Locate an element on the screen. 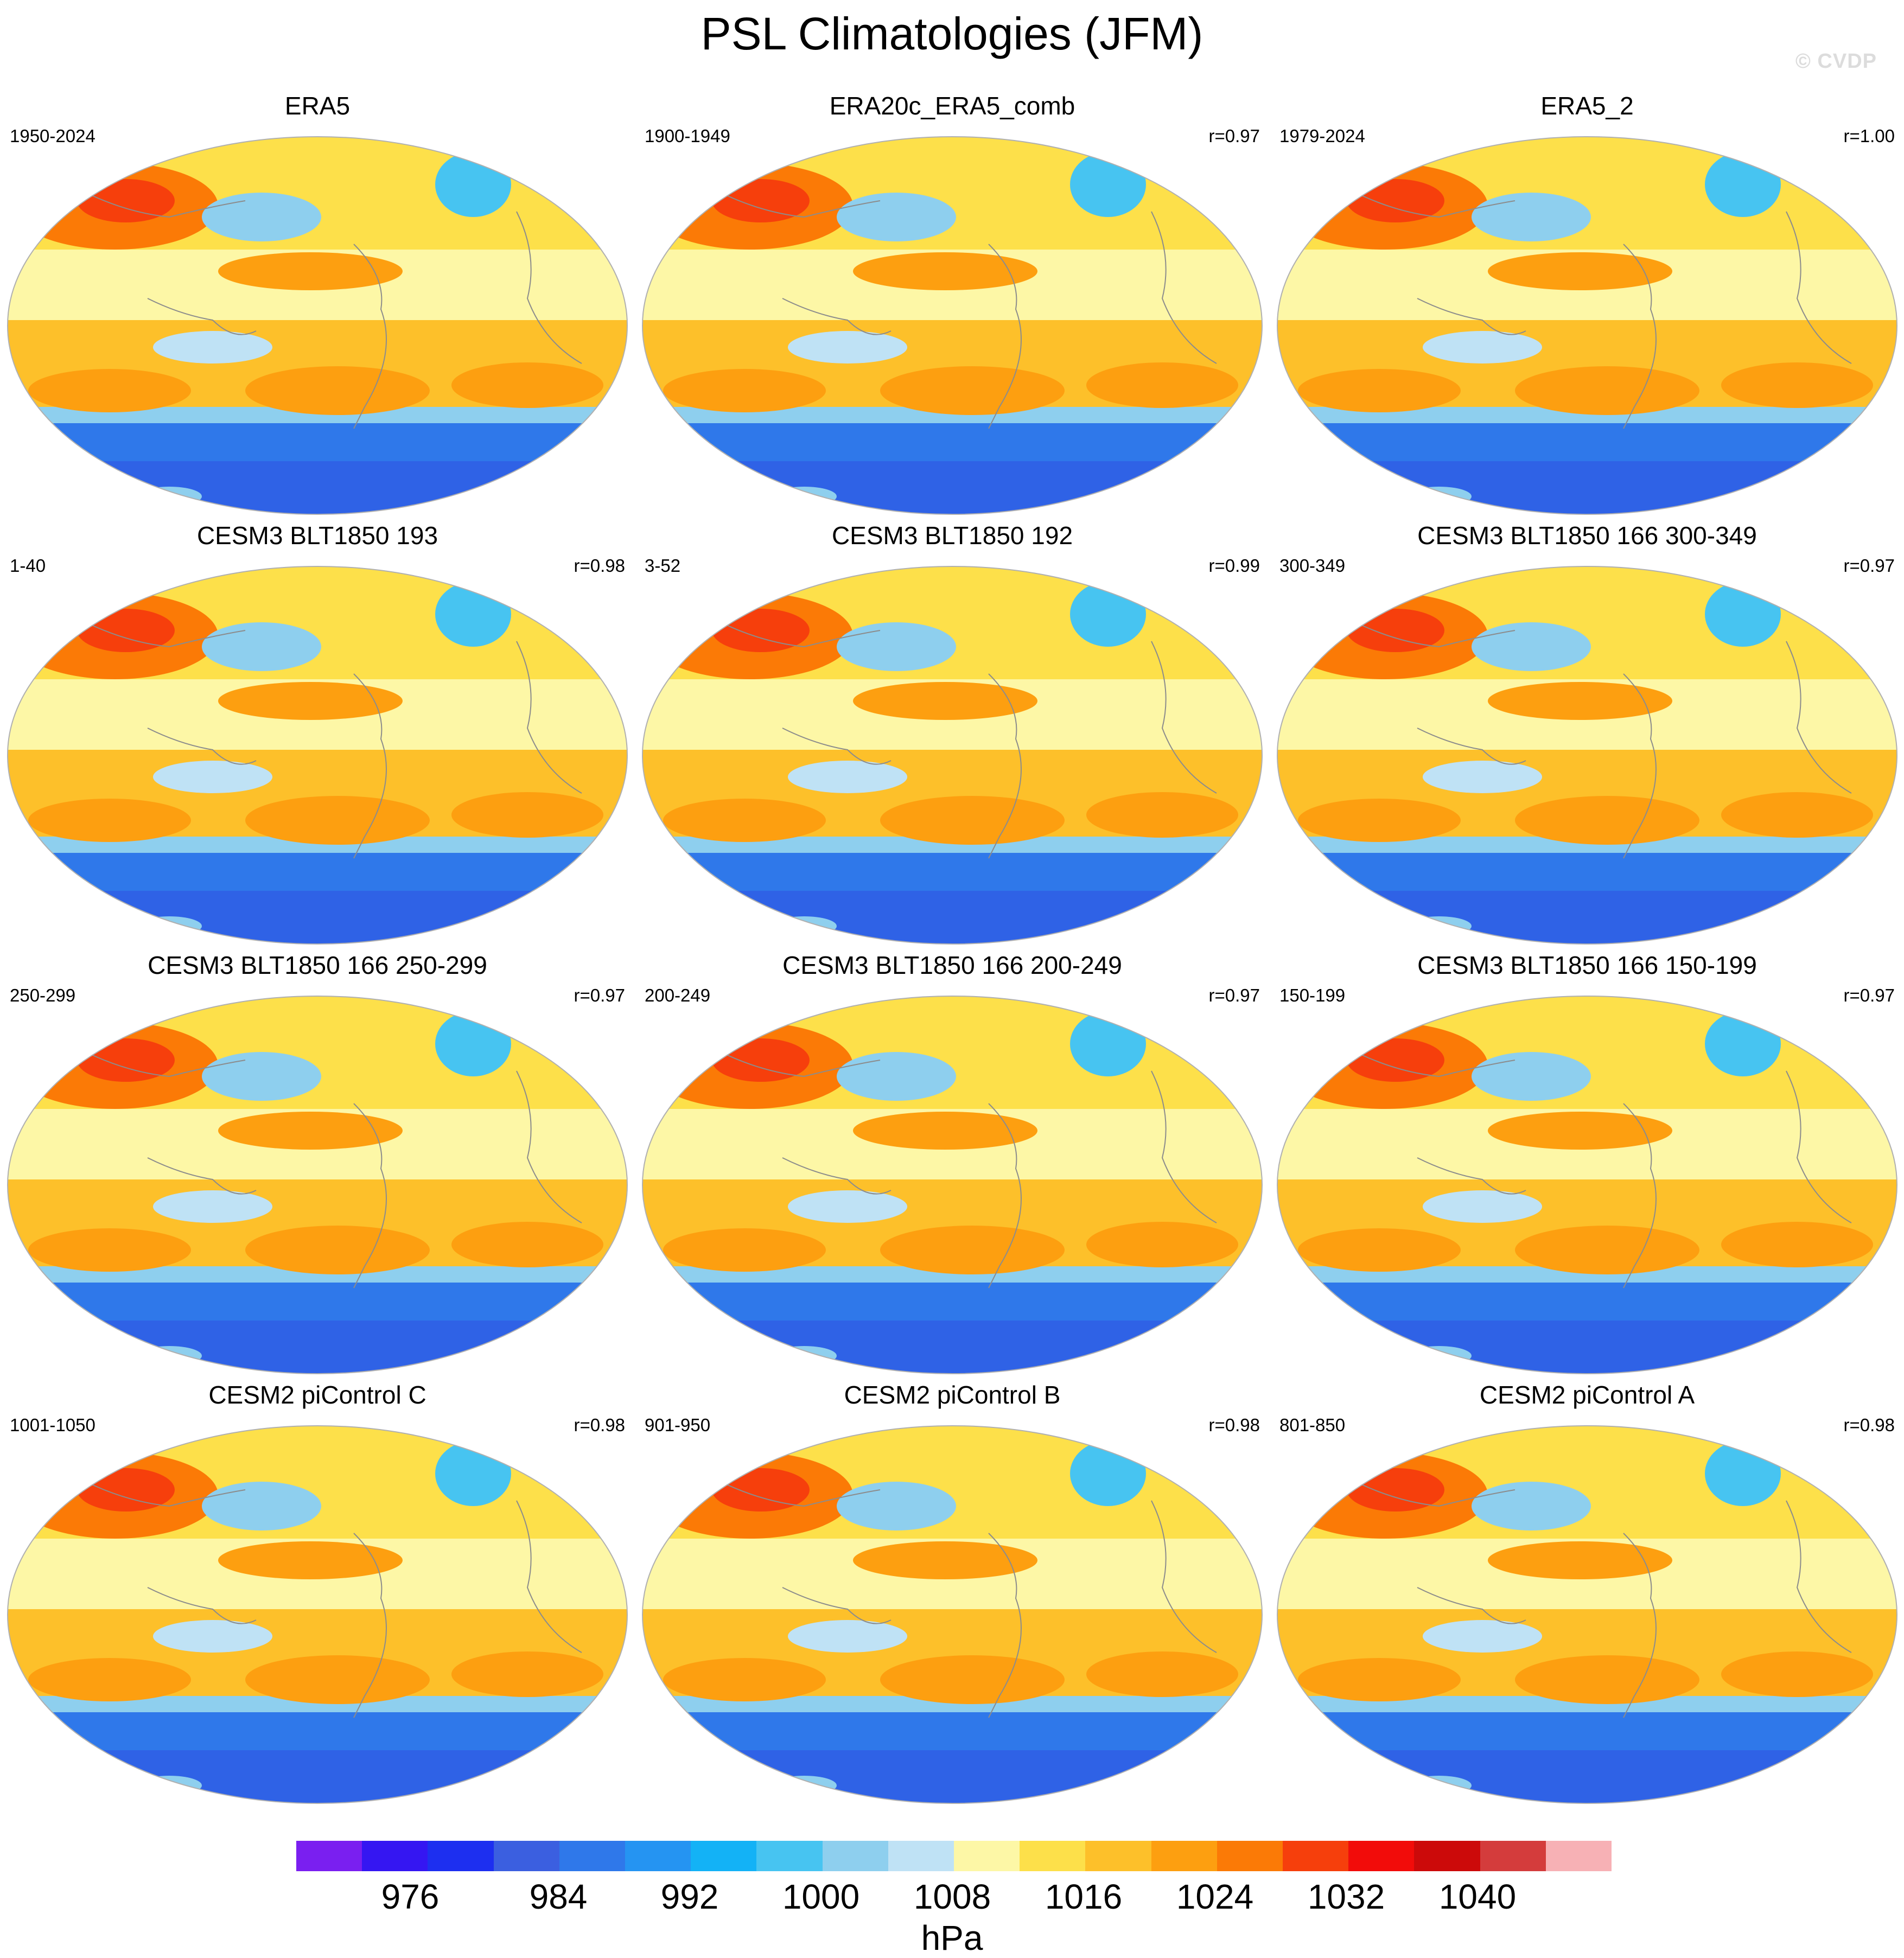 The height and width of the screenshot is (1958, 1904). map-panel: ERA20c_ERA5_comb 1900-1949 r=0.97 is located at coordinates (952, 305).